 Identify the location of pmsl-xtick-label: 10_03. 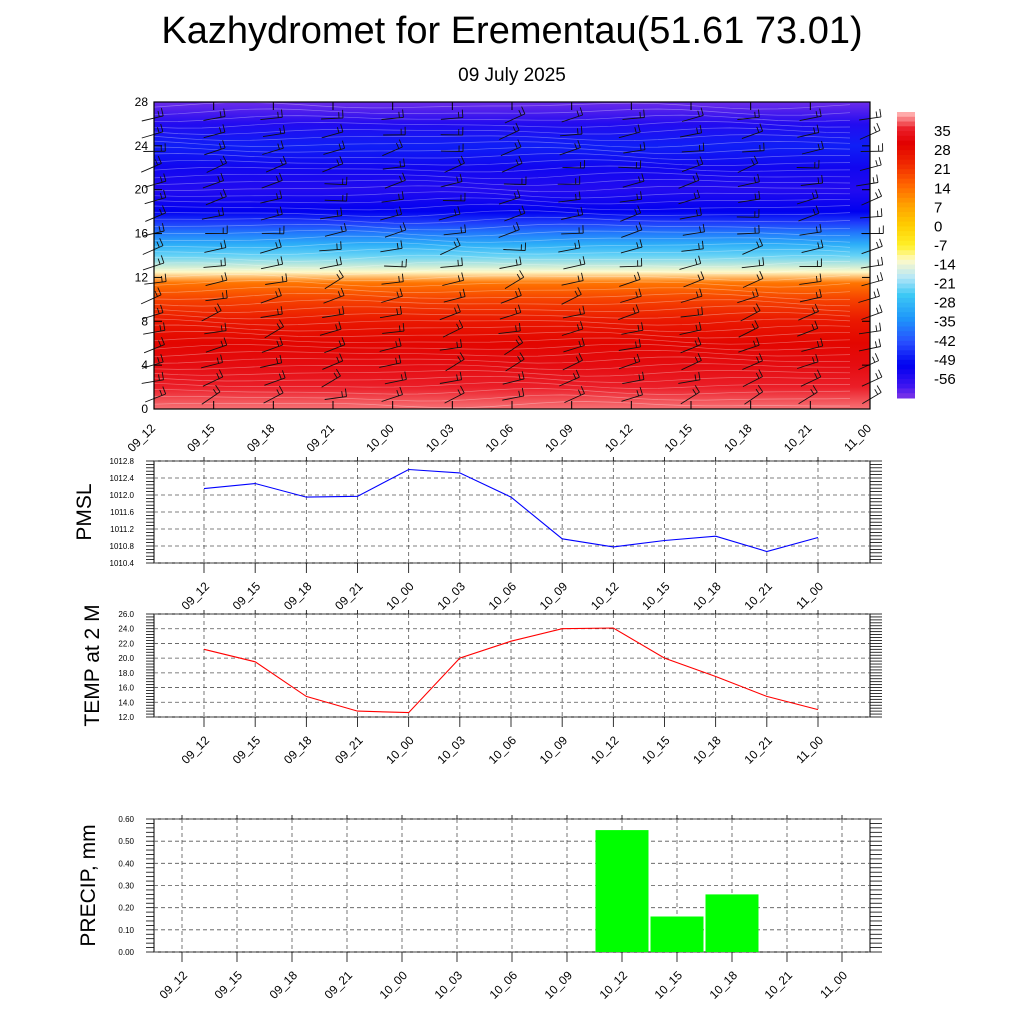
(451, 596).